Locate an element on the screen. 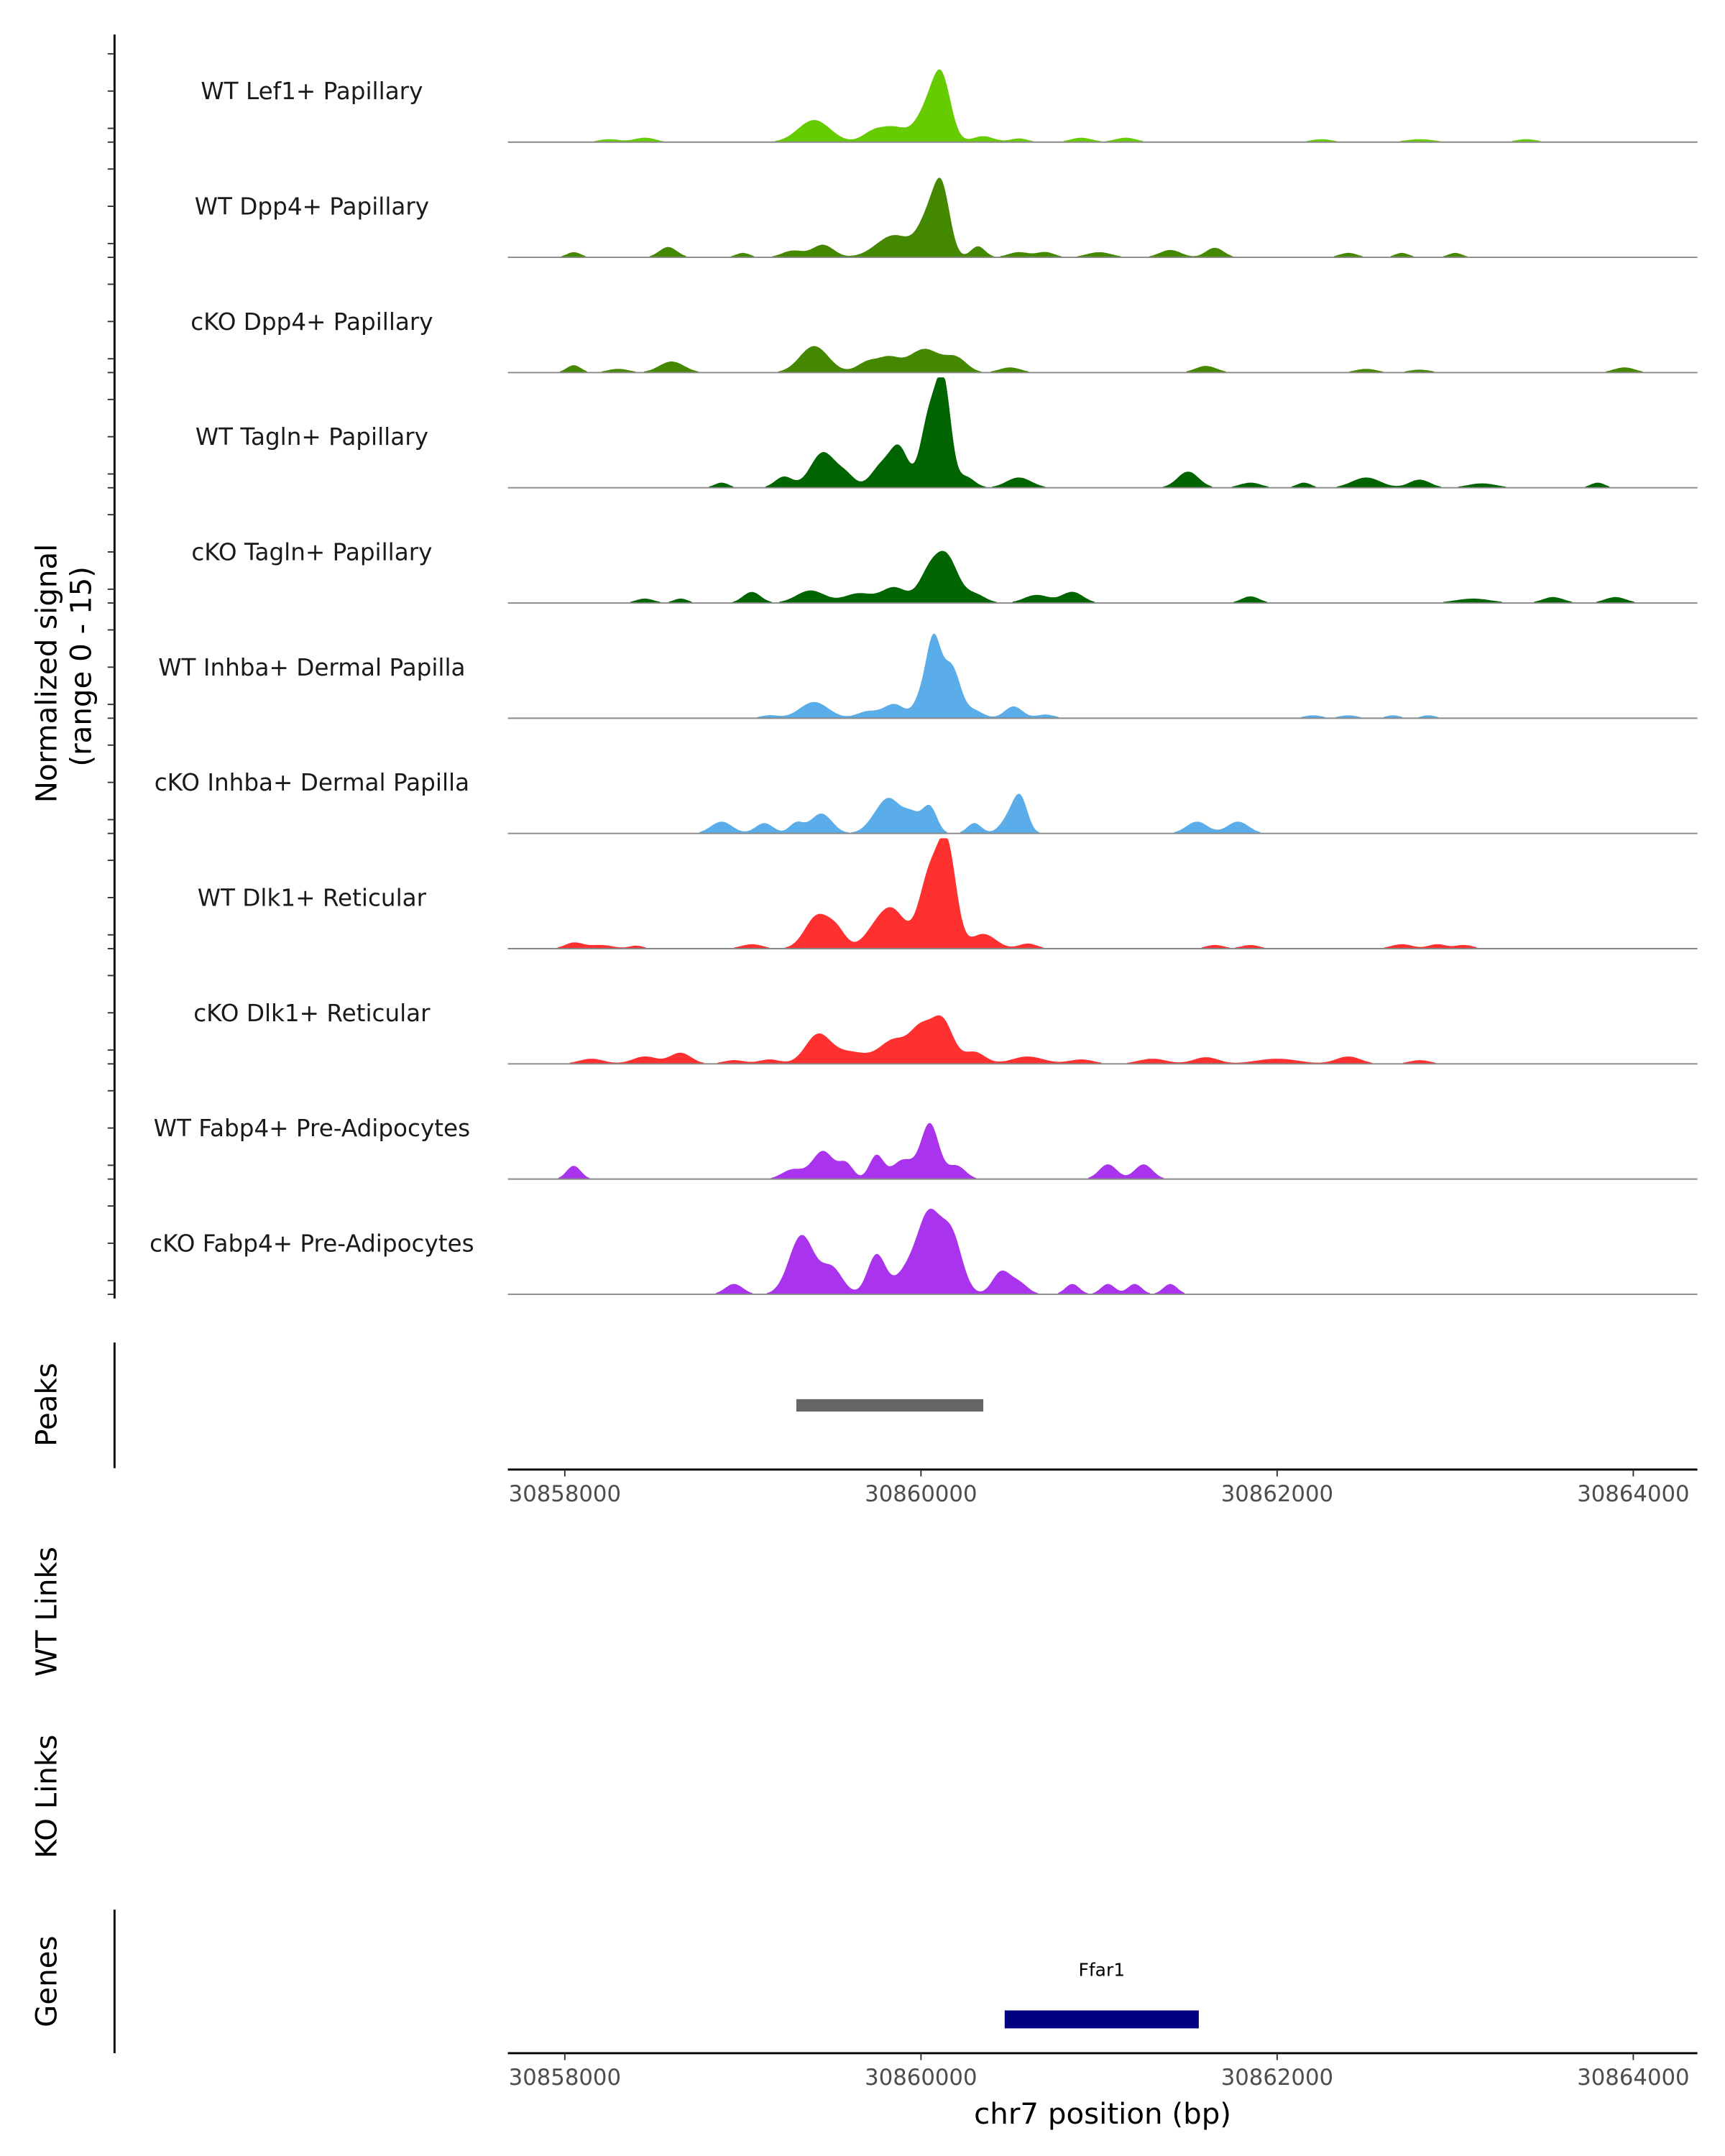 This screenshot has width=1725, height=2156. track-label: WT Fabp4+ Pre-Adipocytes is located at coordinates (312, 1128).